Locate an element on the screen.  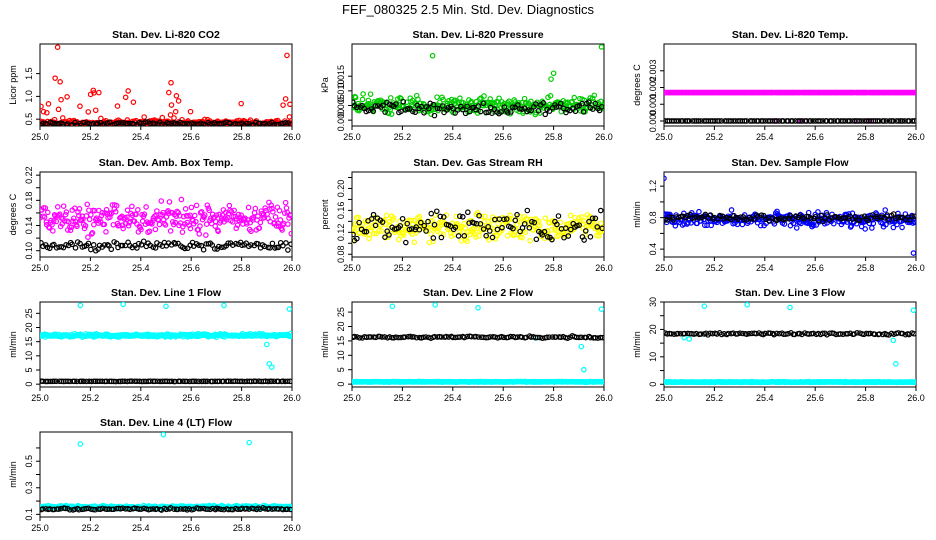
x-tick-label: 25.0 is located at coordinates (352, 398).